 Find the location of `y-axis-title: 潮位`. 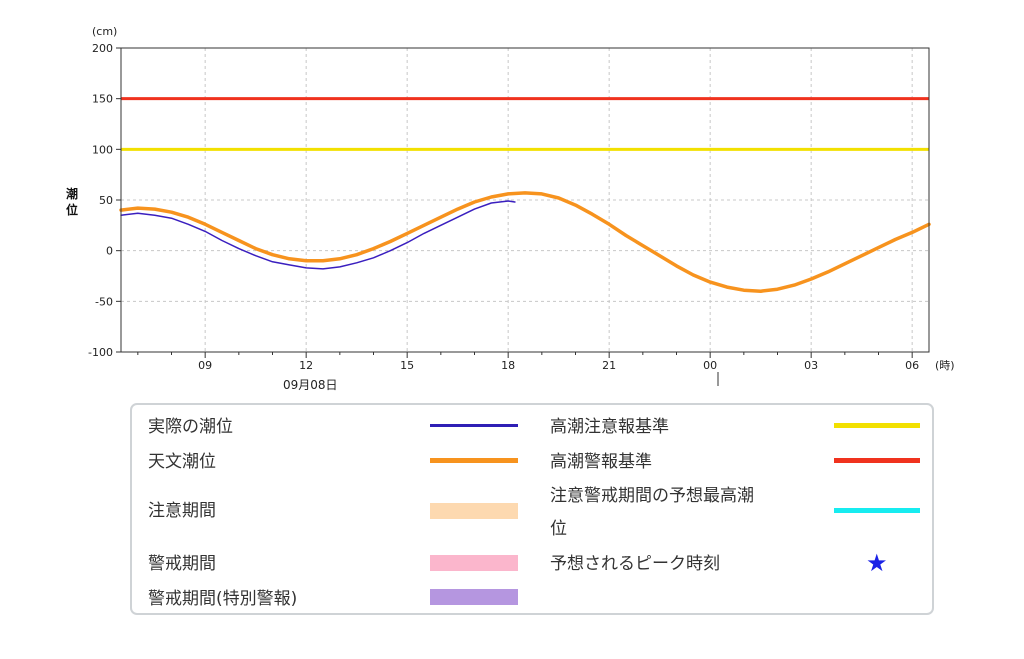

y-axis-title: 潮位 is located at coordinates (72, 201).